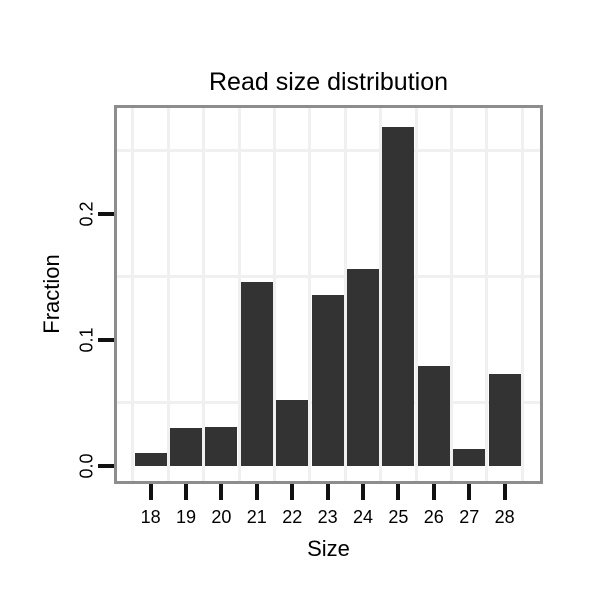  What do you see at coordinates (363, 517) in the screenshot?
I see `x-tick-label: 24` at bounding box center [363, 517].